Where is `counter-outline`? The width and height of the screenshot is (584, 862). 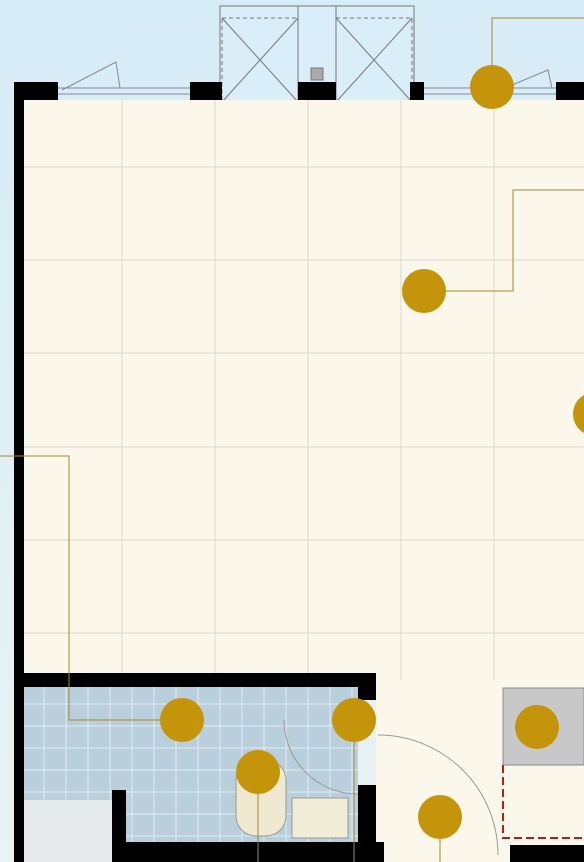 counter-outline is located at coordinates (543, 802).